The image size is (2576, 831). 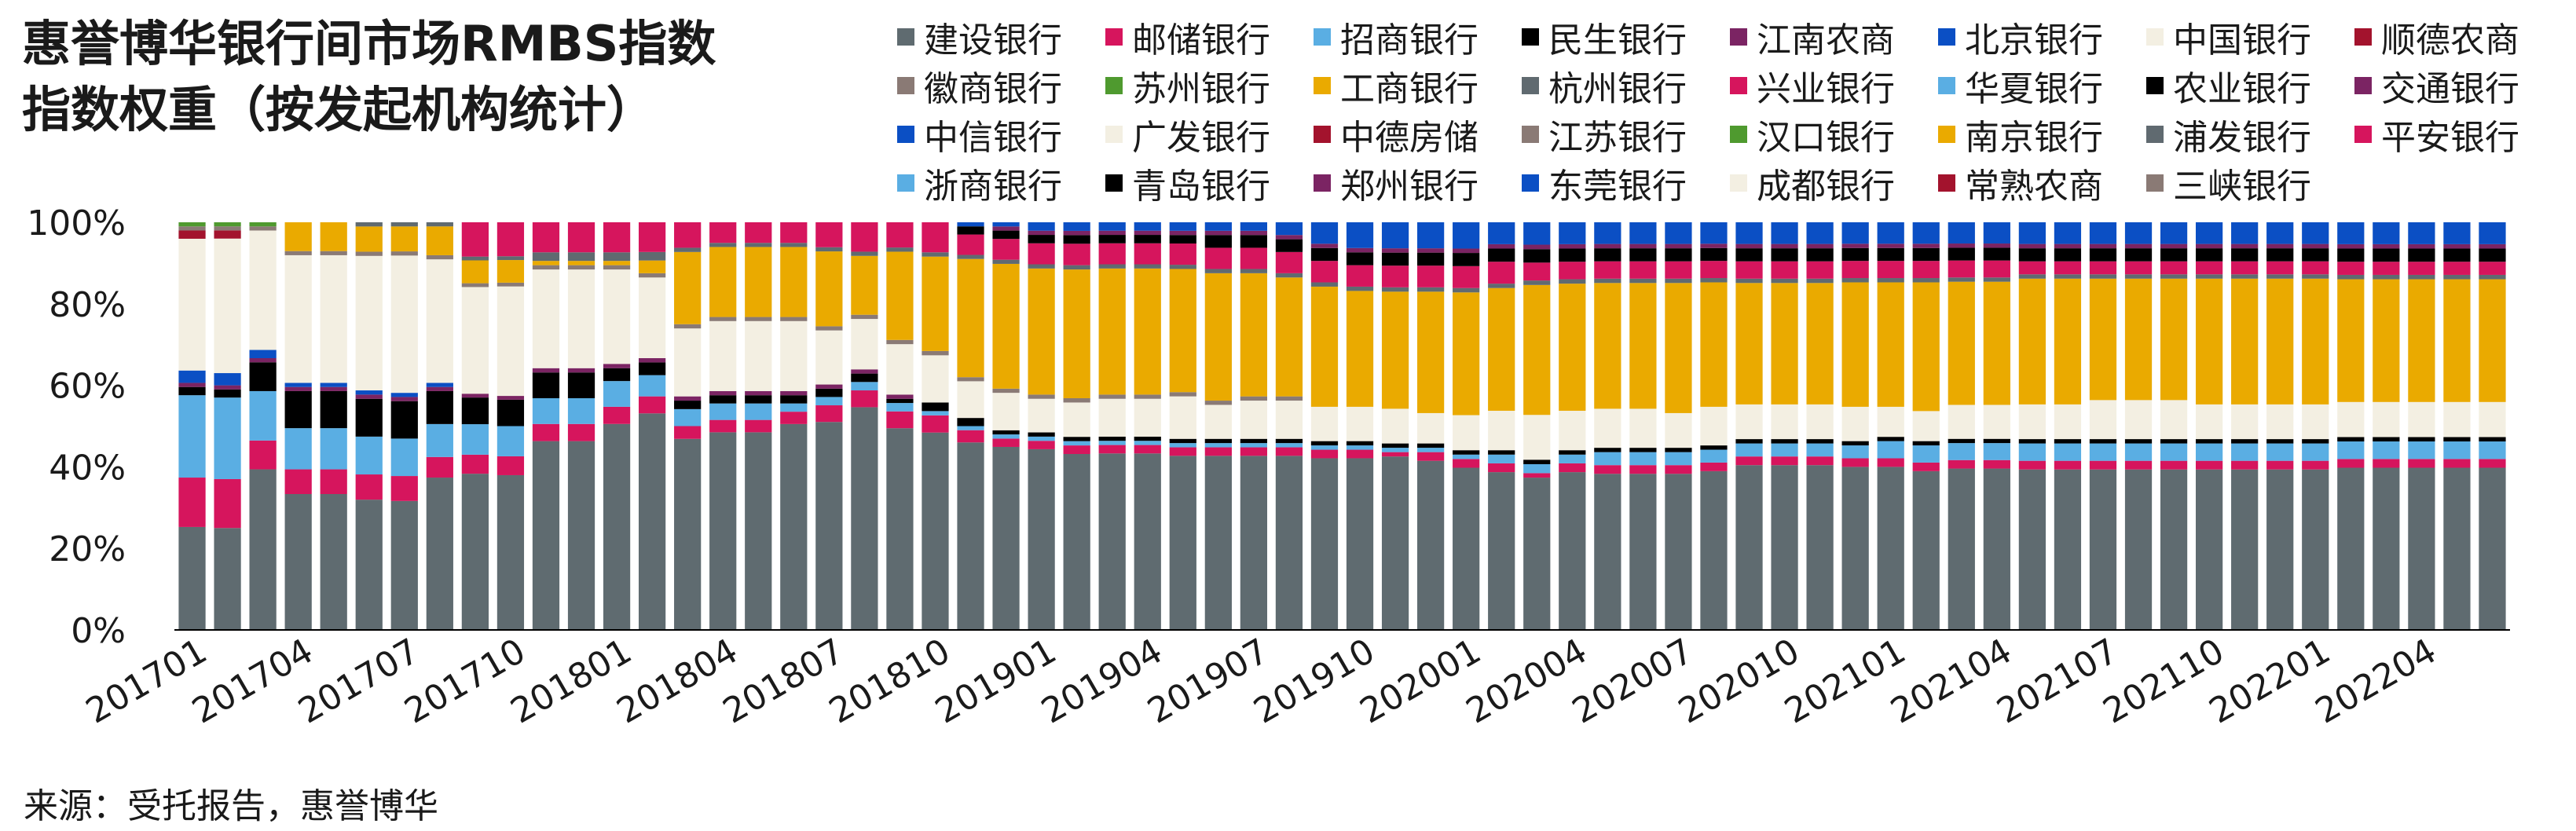 What do you see at coordinates (1826, 138) in the screenshot?
I see `legend-label: 汉口银行` at bounding box center [1826, 138].